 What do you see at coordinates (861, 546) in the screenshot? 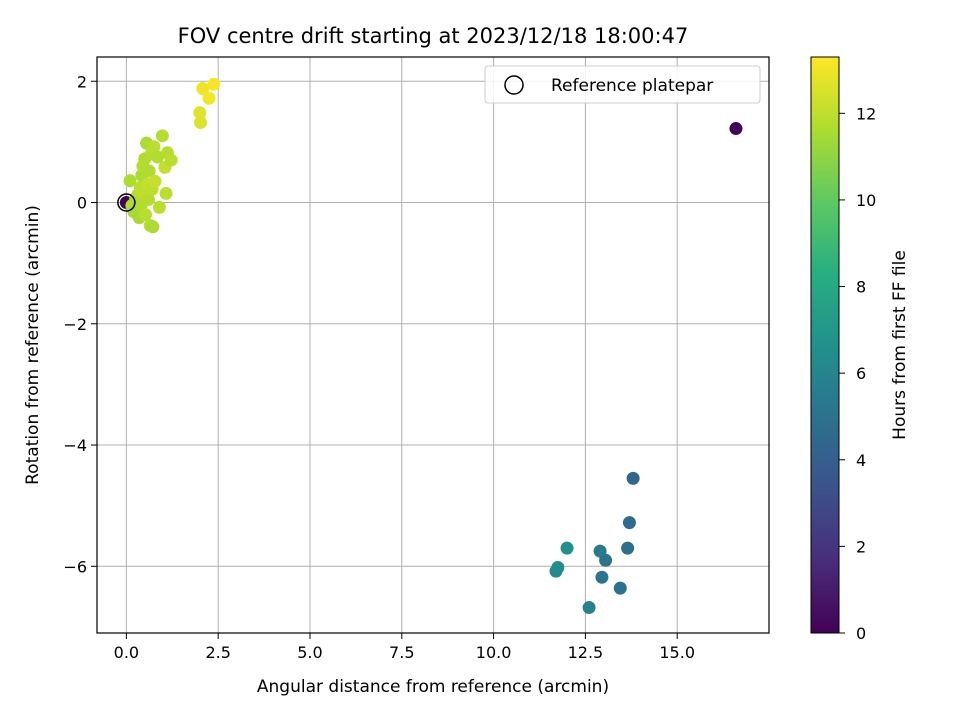
I see `colorbar-tick-label: 2` at bounding box center [861, 546].